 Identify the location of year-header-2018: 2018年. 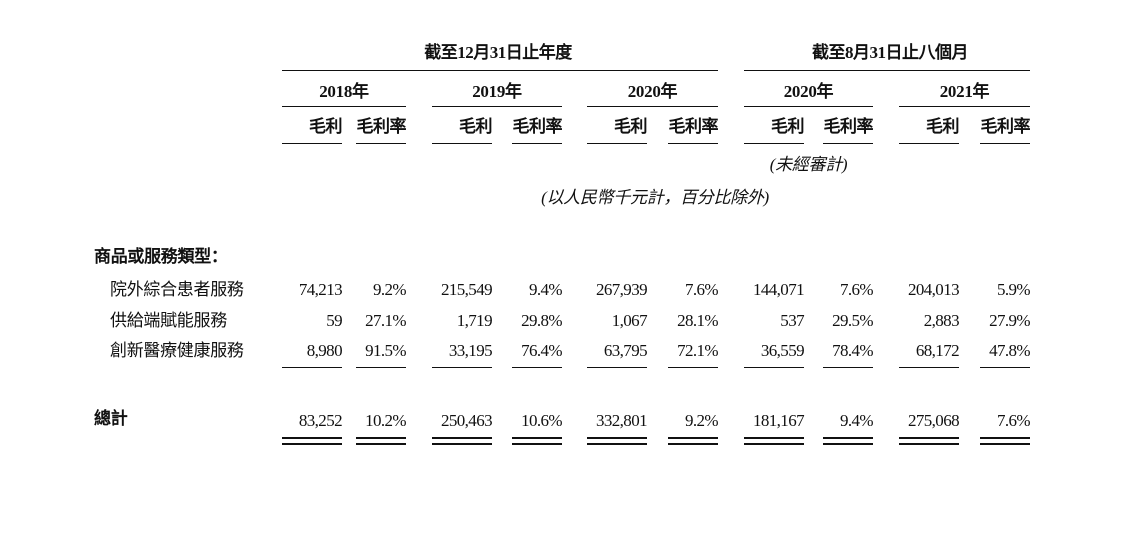
(344, 91).